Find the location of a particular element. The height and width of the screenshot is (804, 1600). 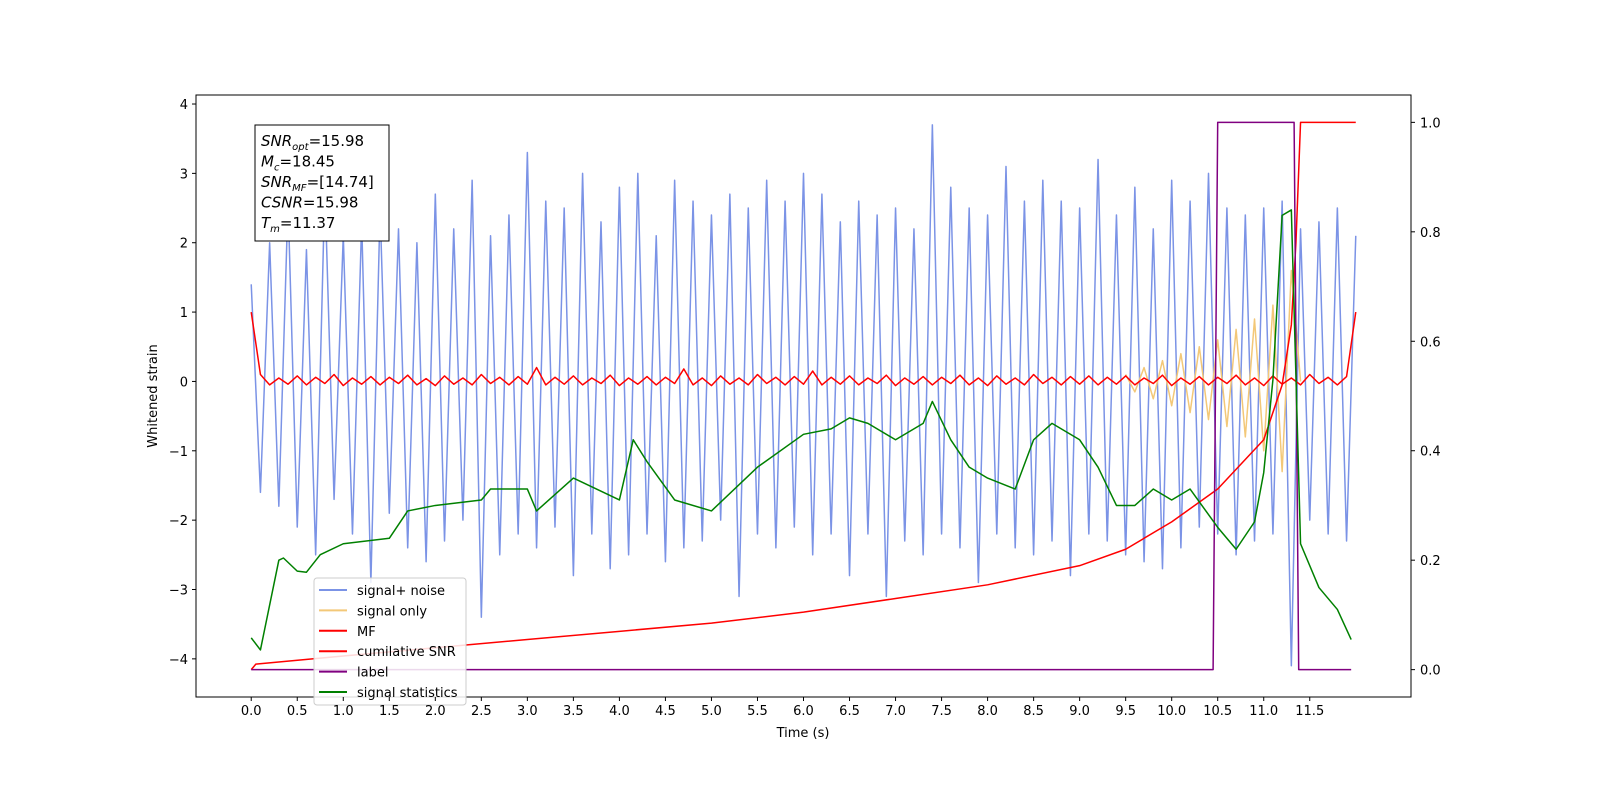

legend-label: signal+ noise is located at coordinates (401, 591).